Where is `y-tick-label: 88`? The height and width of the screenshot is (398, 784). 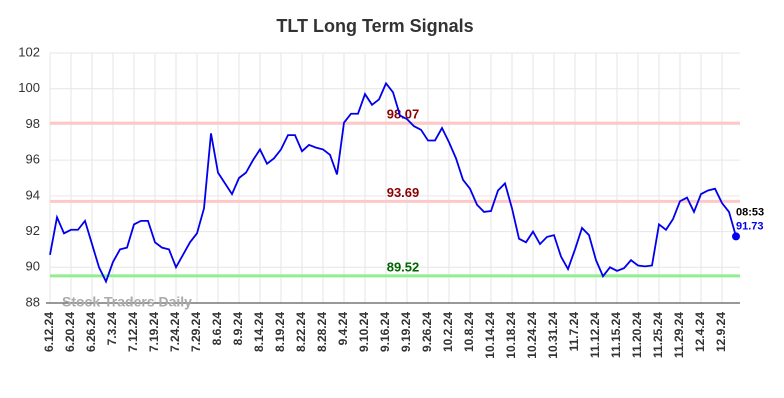
y-tick-label: 88 is located at coordinates (33, 301).